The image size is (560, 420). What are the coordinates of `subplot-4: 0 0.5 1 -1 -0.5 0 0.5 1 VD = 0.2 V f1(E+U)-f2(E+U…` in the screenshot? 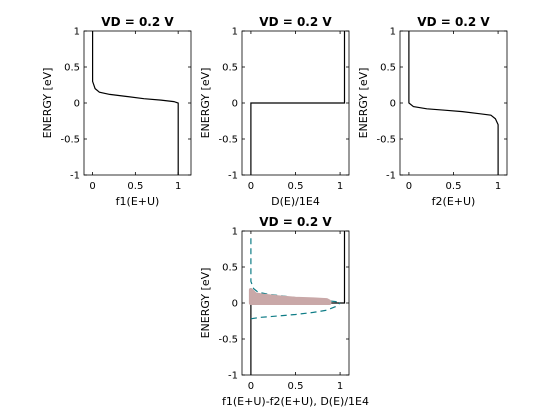 It's located at (284, 311).